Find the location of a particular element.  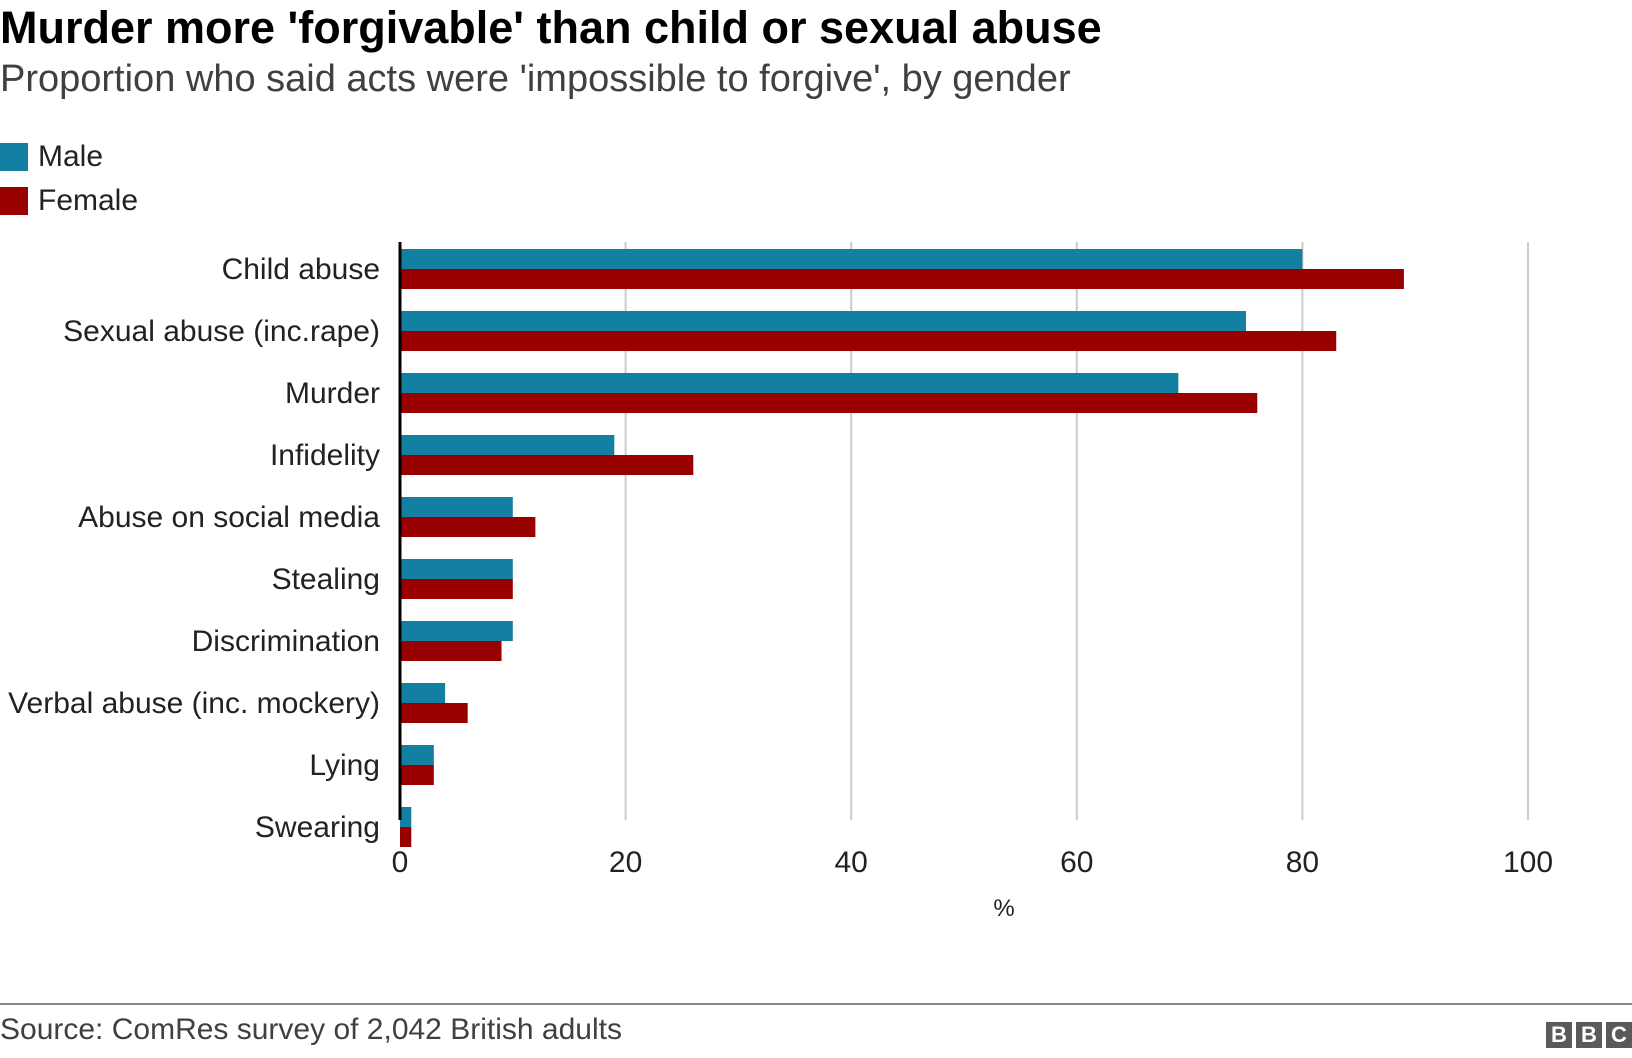

legend-item-male: Male is located at coordinates (69, 157).